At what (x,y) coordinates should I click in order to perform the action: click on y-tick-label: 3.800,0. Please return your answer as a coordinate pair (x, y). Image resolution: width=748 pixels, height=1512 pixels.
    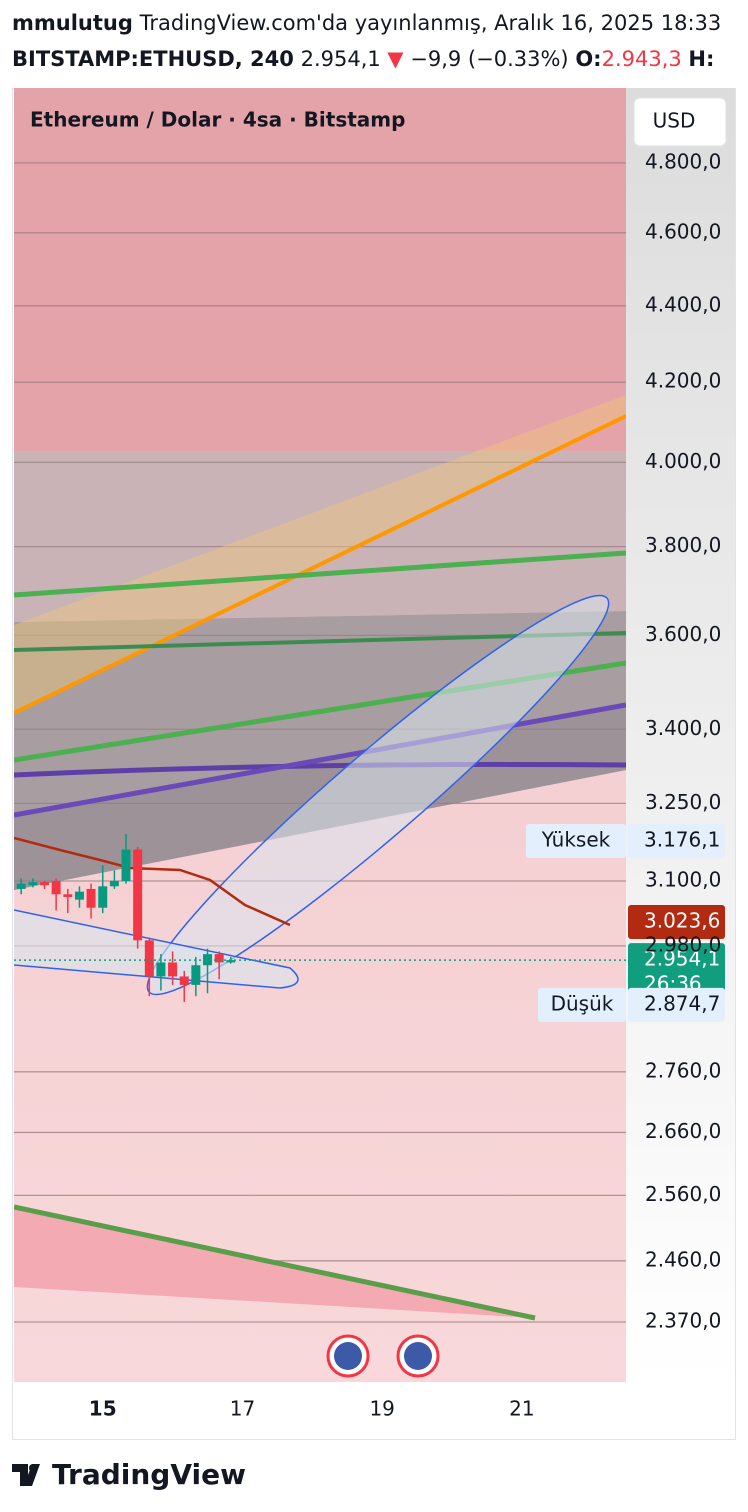
    Looking at the image, I should click on (683, 545).